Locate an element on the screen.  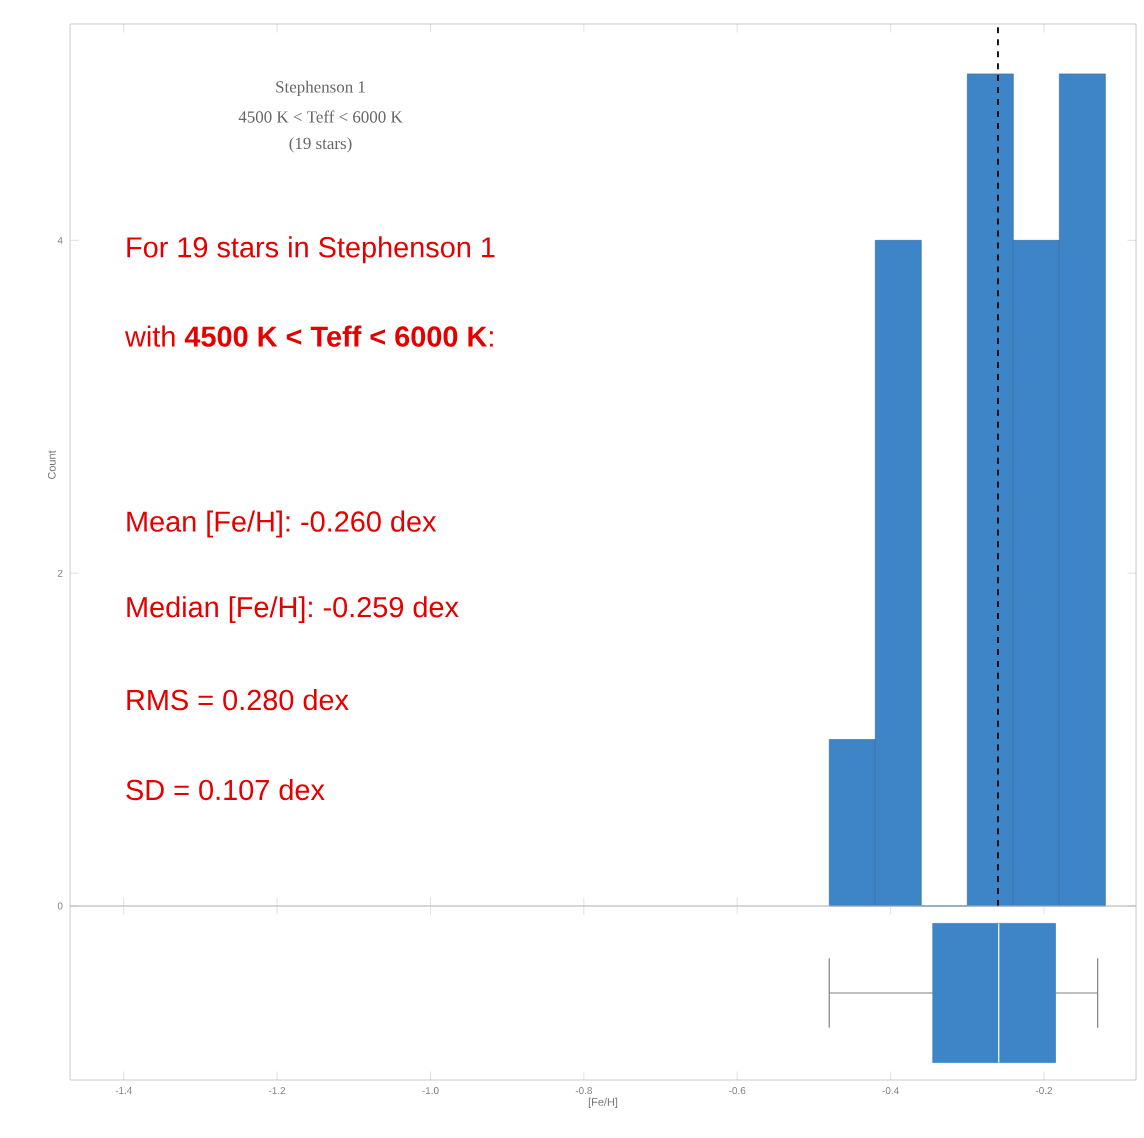
annotation: For 19 stars in Stephenson 1 is located at coordinates (311, 250).